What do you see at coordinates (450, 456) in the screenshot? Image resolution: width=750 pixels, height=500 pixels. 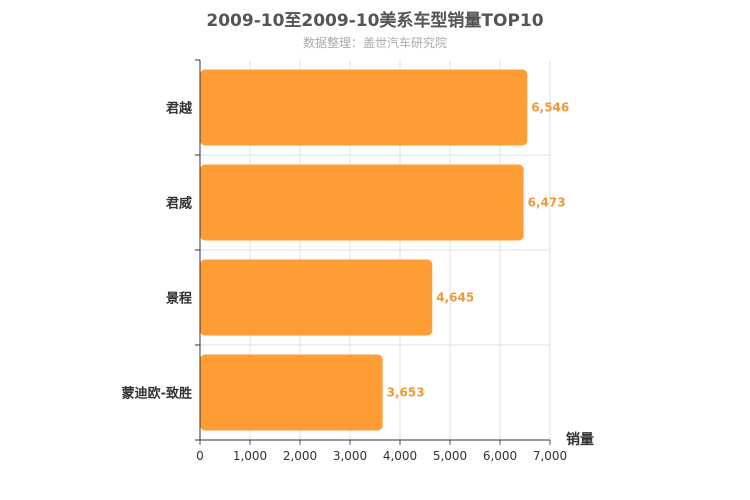 I see `x-tick-label: 5,000` at bounding box center [450, 456].